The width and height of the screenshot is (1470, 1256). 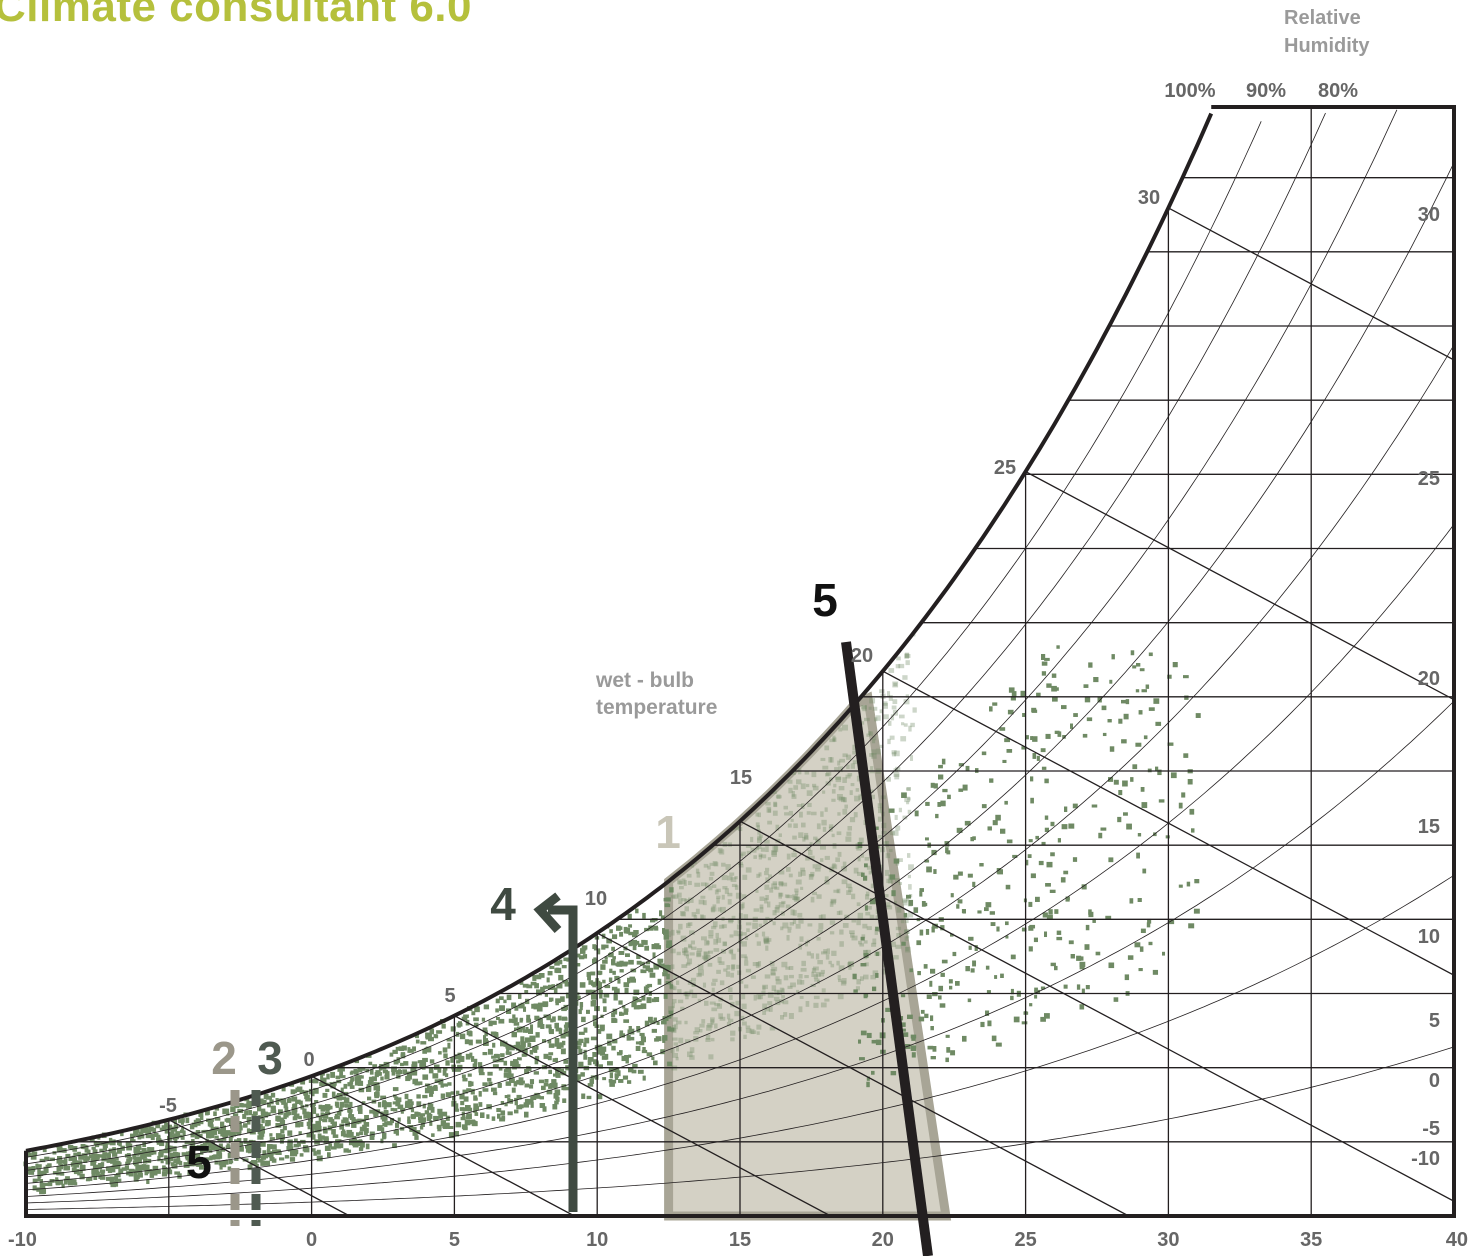 What do you see at coordinates (656, 707) in the screenshot?
I see `wet-bulb-caption-line2: temperature` at bounding box center [656, 707].